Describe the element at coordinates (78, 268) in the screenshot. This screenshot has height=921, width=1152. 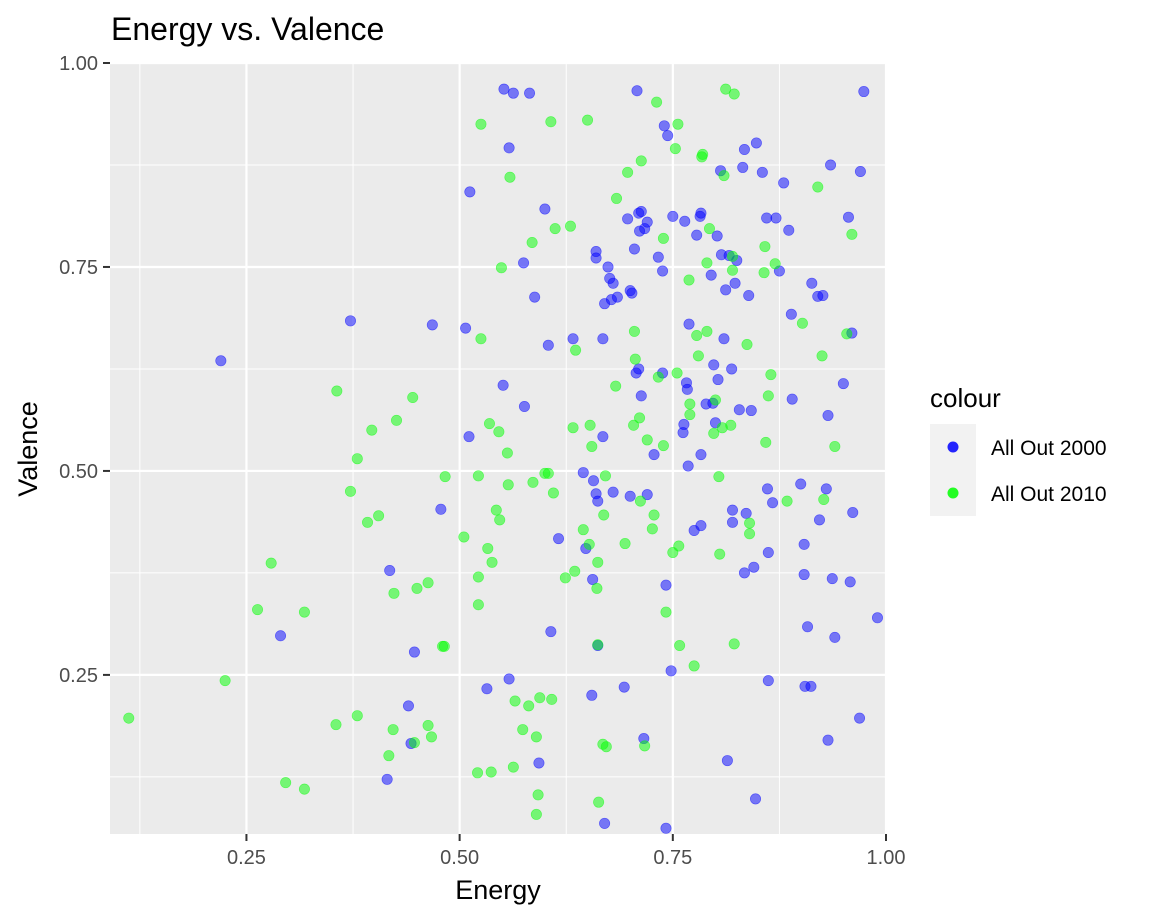
I see `y-tick-label: 0.75` at that location.